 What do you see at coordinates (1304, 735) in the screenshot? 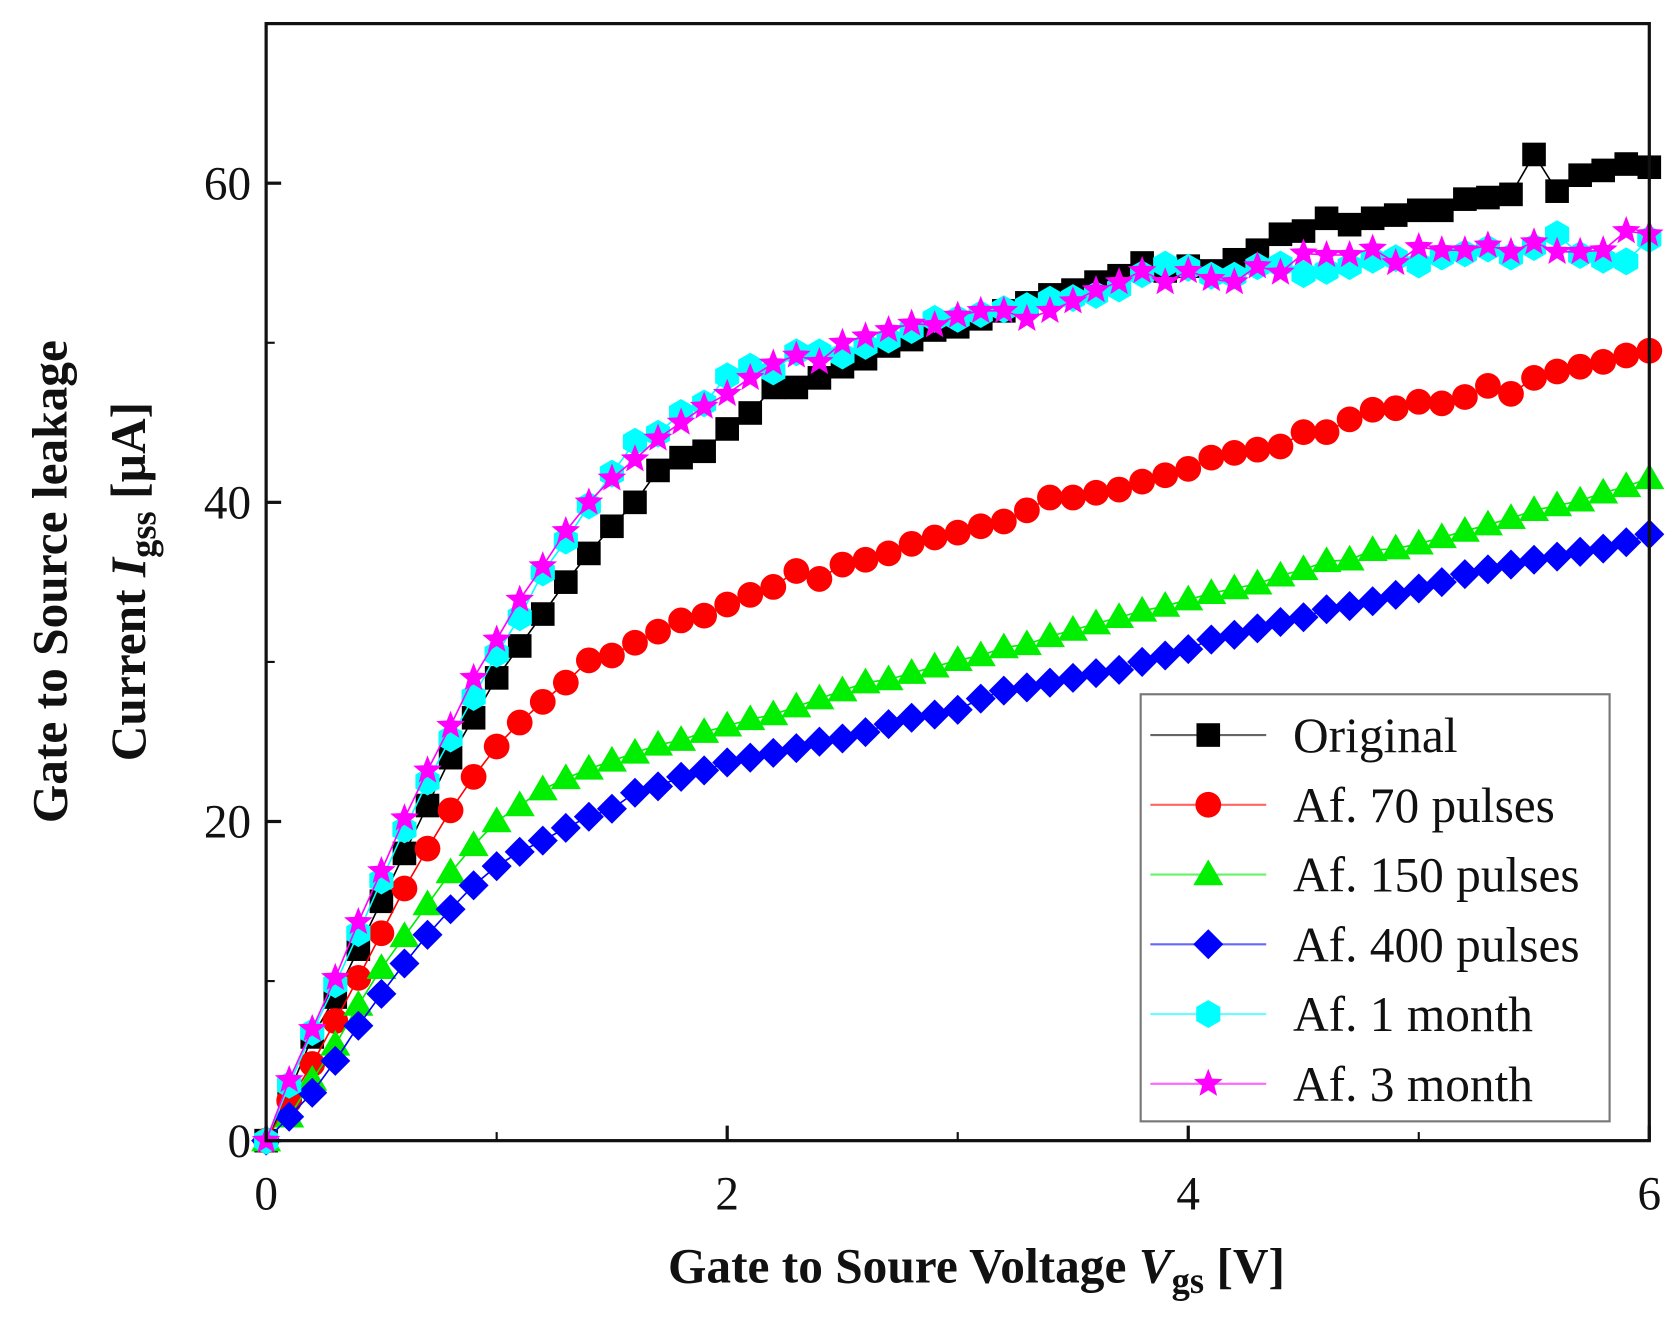
I see `legend-entry: Original` at bounding box center [1304, 735].